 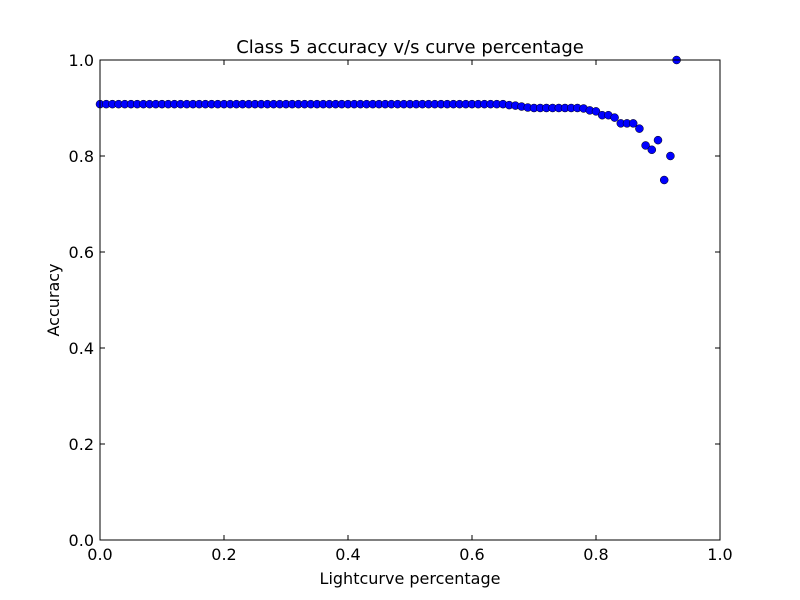 I want to click on y-tick-label-4: 0.8, so click(x=81, y=156).